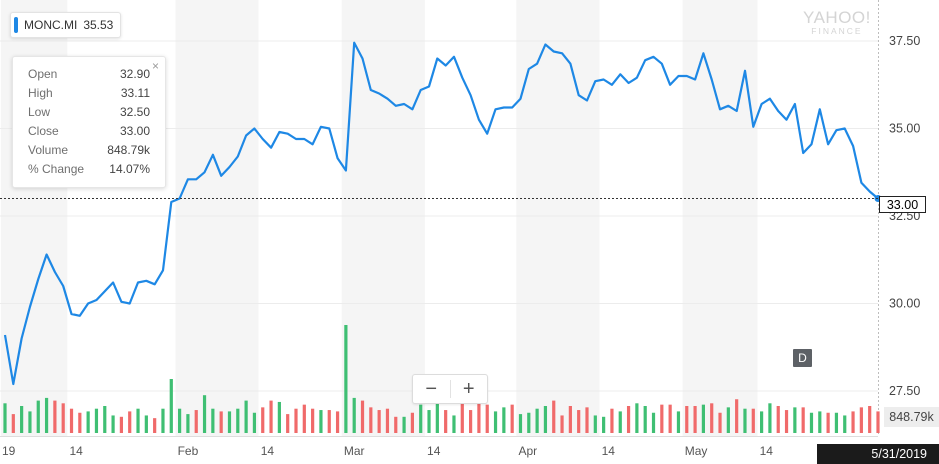 Image resolution: width=939 pixels, height=464 pixels. I want to click on tooltip-row-close: Close 33.00, so click(89, 131).